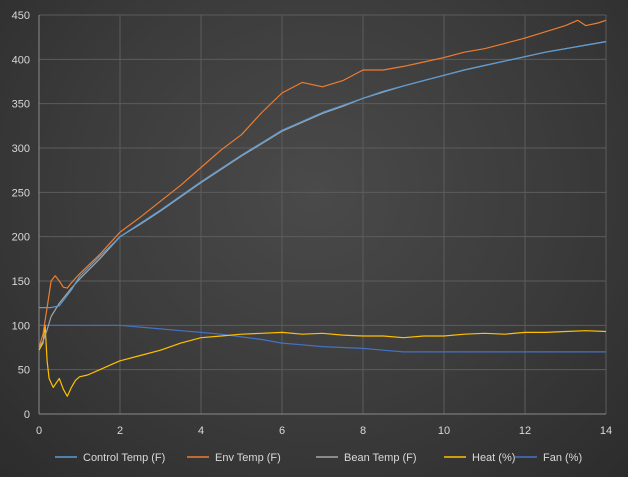 This screenshot has height=477, width=628. I want to click on x-tick-label: 0, so click(39, 431).